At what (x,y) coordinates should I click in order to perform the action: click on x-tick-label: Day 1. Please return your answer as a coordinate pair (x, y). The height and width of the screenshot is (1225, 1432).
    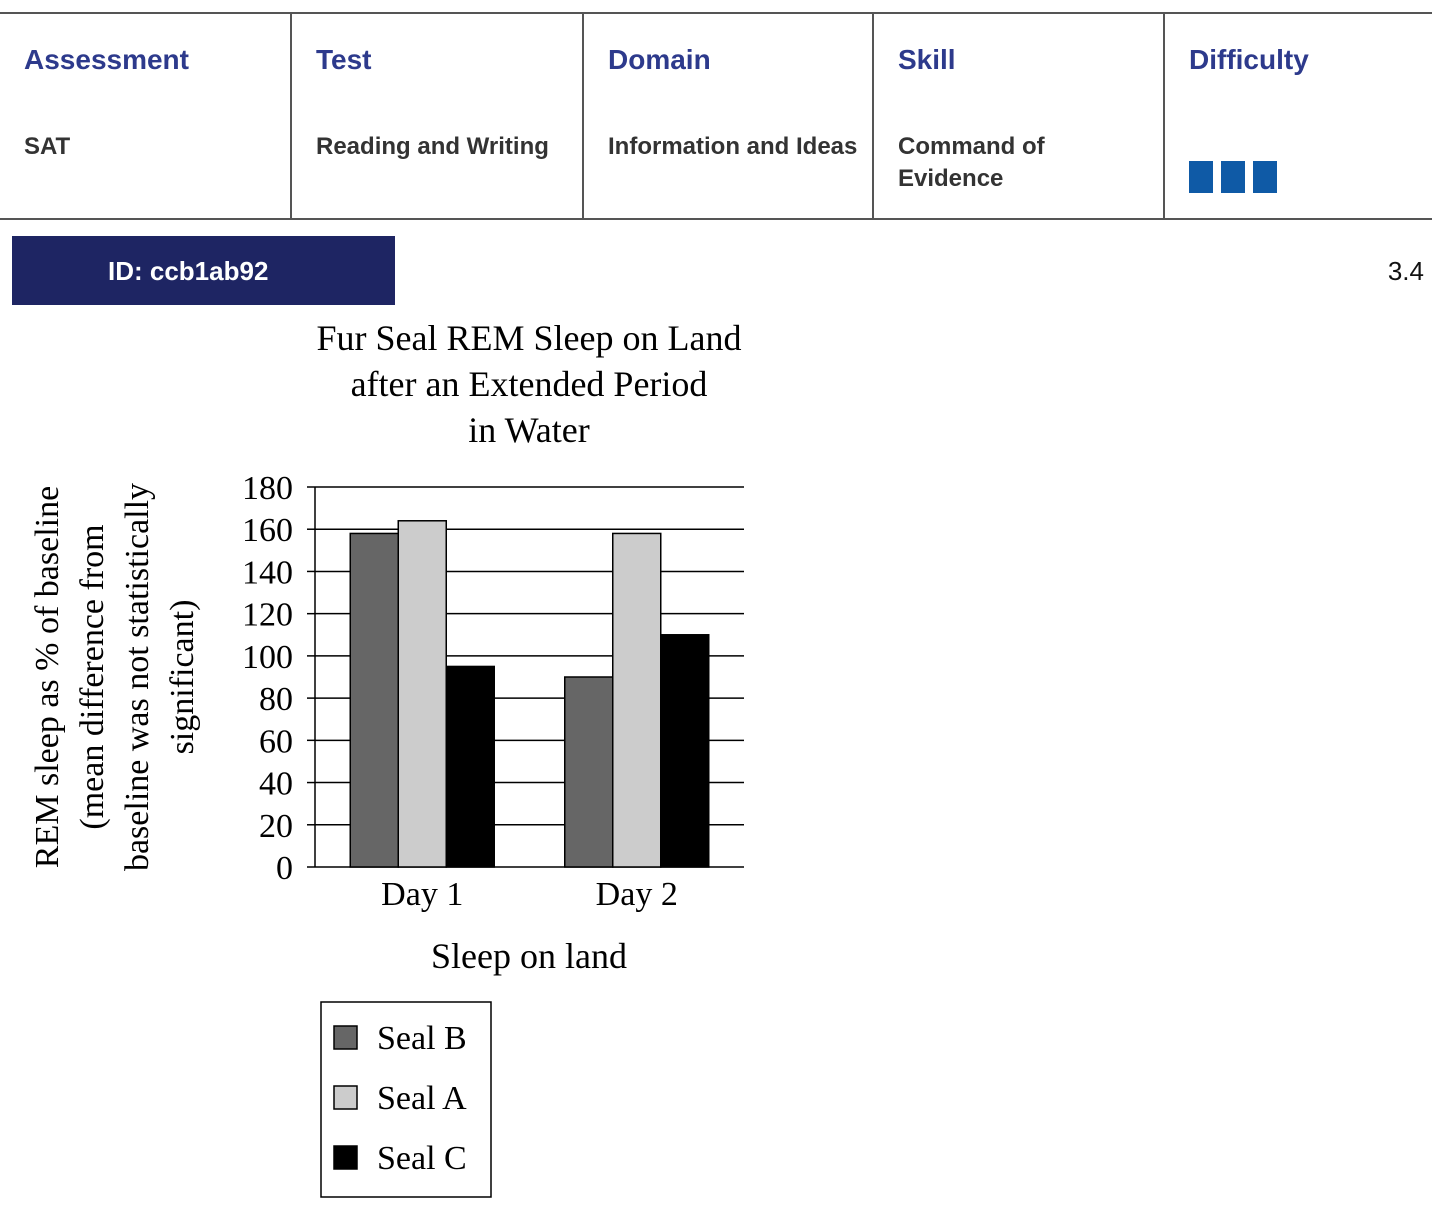
    Looking at the image, I should click on (422, 894).